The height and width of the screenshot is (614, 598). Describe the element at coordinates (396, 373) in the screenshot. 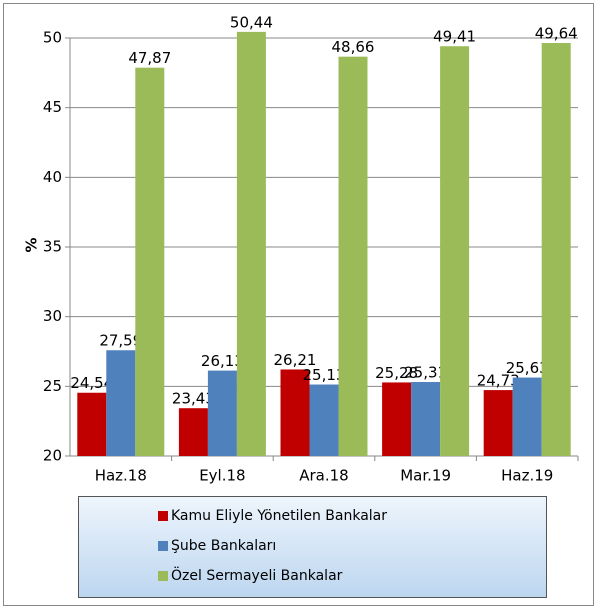

I see `value-label: 25,28` at that location.